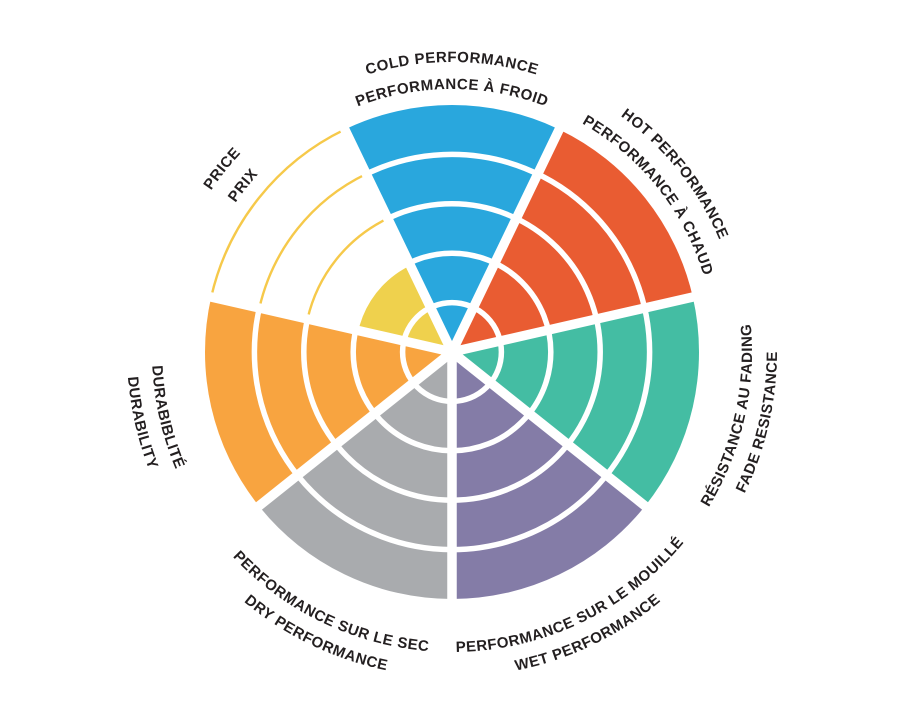 The image size is (900, 720). I want to click on sector-durability, so click(328, 401).